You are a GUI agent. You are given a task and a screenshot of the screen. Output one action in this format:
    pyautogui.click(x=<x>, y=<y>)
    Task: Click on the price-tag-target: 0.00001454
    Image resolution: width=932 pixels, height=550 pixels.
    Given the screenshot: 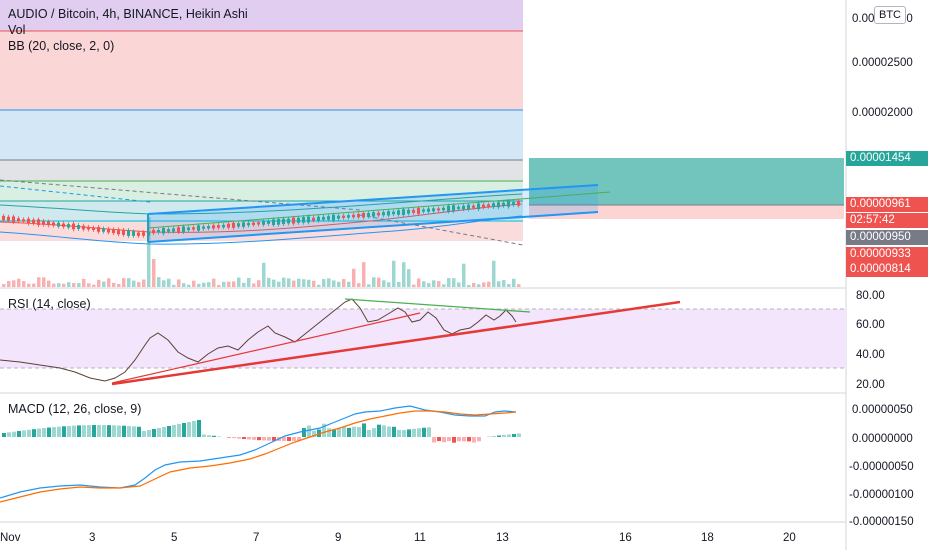 What is the action you would take?
    pyautogui.click(x=887, y=158)
    